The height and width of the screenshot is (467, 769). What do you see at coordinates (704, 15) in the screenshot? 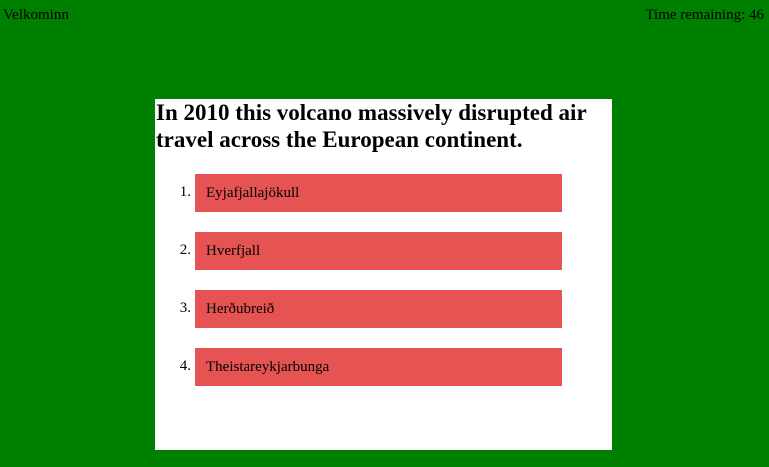
I see `time-remaining: Time remaining: 46` at bounding box center [704, 15].